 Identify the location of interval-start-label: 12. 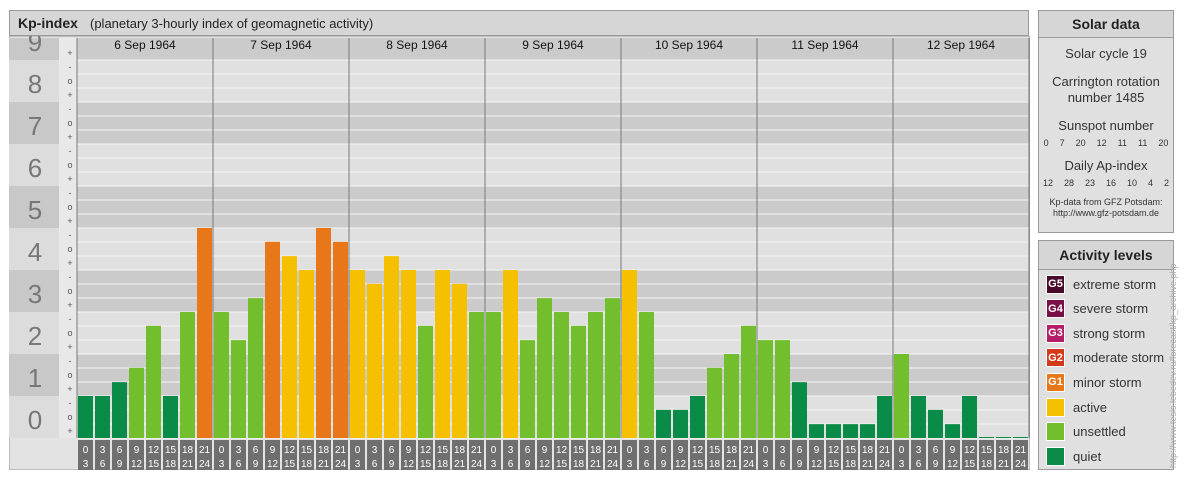
(562, 450).